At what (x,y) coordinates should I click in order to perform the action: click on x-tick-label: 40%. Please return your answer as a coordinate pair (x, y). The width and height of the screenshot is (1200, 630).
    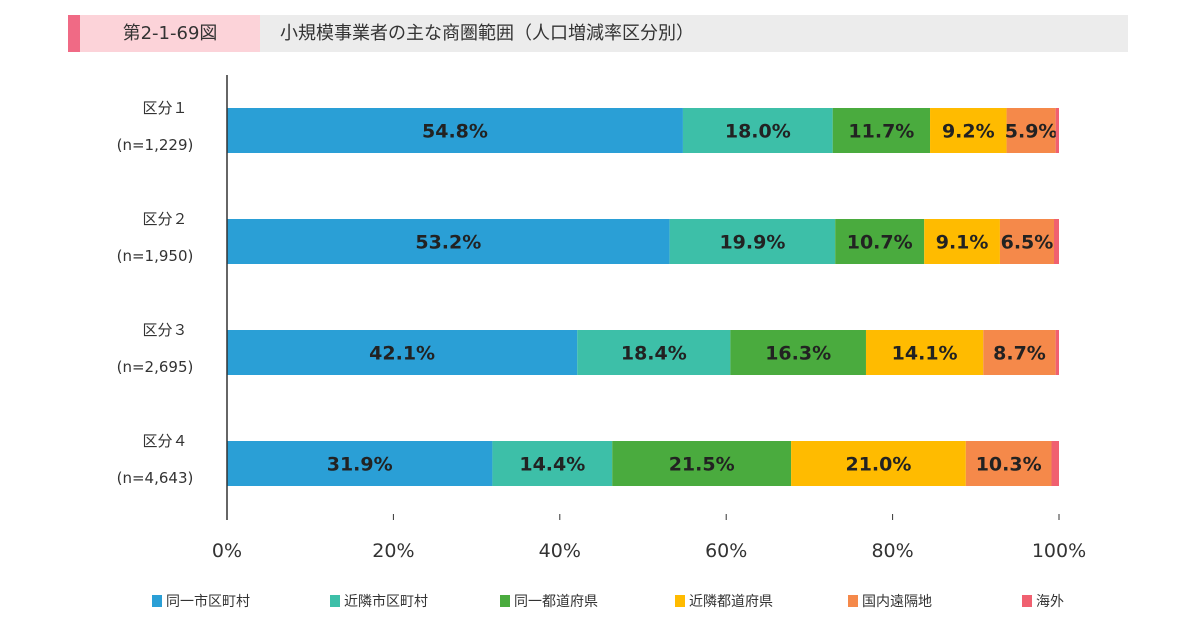
    Looking at the image, I should click on (560, 551).